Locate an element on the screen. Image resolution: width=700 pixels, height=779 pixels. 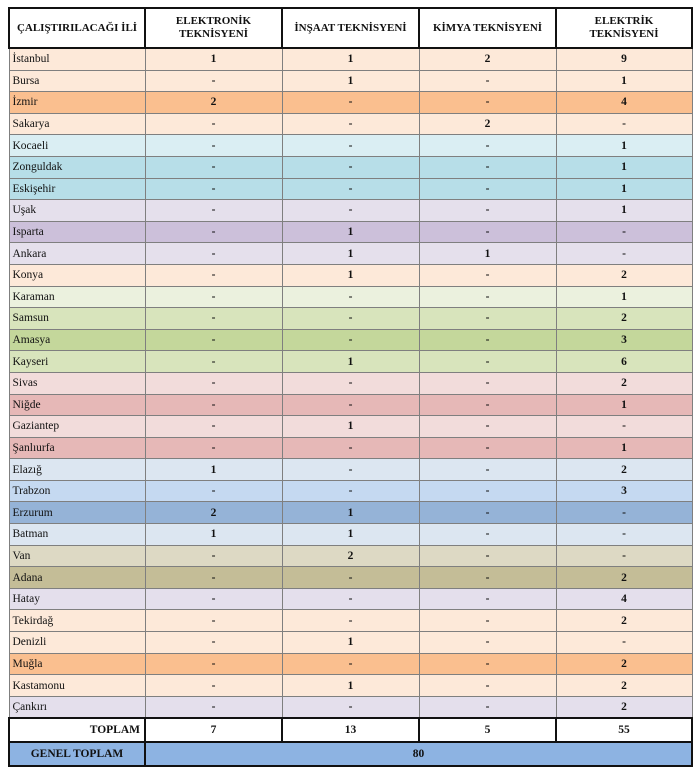
grand-total-label: GENEL TOPLAM is located at coordinates (77, 754).